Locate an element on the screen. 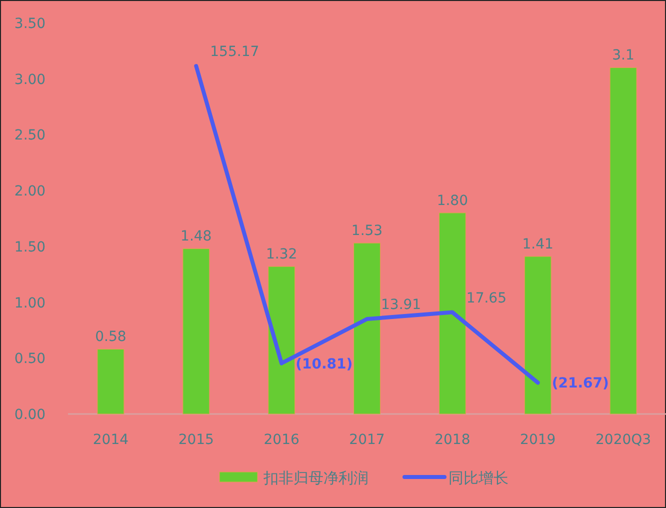 Image resolution: width=666 pixels, height=508 pixels. x-tick-label: 2017 is located at coordinates (367, 440).